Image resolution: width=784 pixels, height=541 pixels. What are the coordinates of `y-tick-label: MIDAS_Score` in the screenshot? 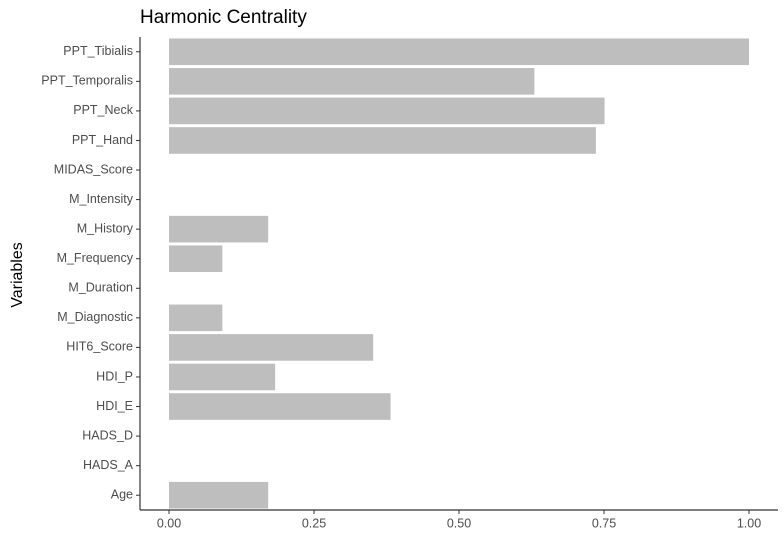 It's located at (93, 169).